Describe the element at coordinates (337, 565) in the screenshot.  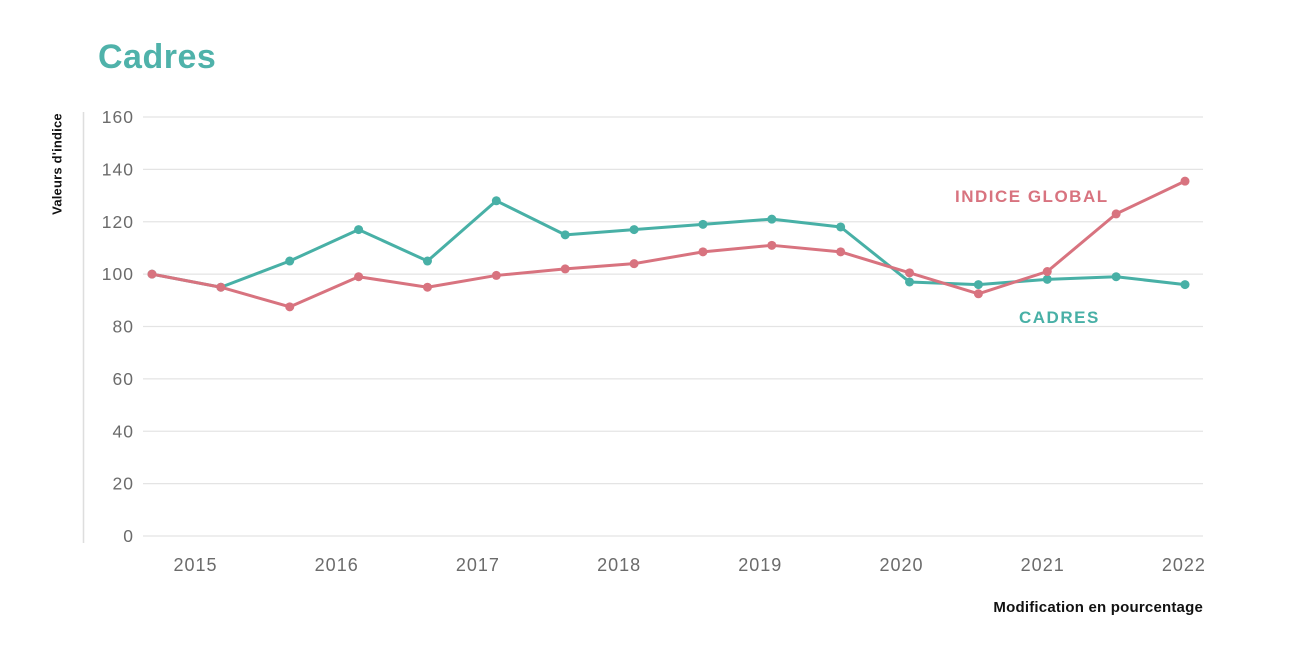
I see `x-tick-label: 2016` at that location.